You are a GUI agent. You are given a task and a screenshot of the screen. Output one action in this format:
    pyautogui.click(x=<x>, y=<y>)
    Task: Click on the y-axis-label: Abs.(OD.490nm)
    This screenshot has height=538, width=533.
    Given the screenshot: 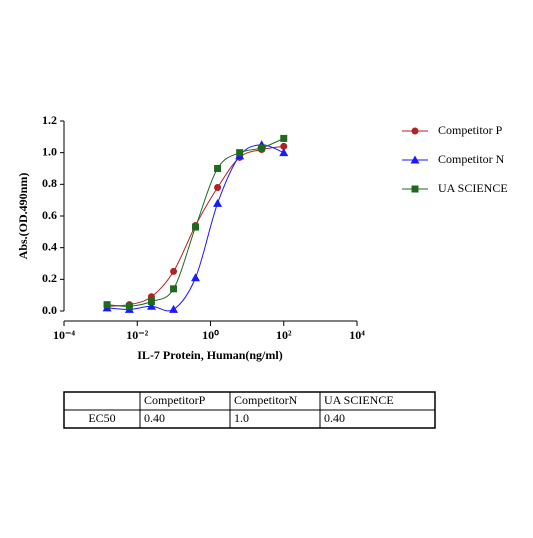 What is the action you would take?
    pyautogui.click(x=23, y=216)
    